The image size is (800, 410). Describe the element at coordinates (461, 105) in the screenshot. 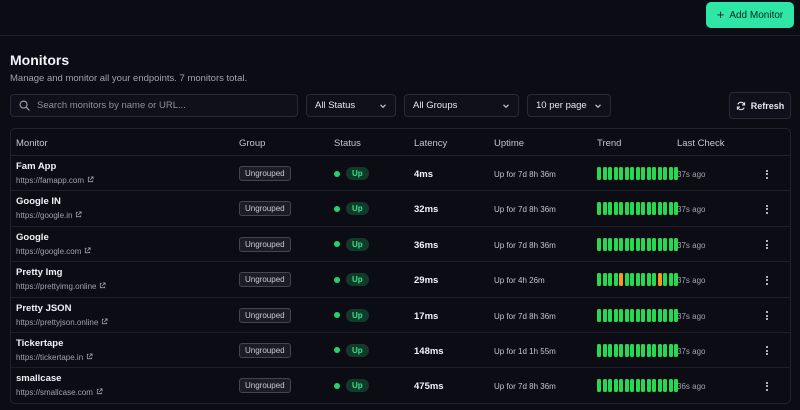

I see `group-filter-select: All Groups` at that location.